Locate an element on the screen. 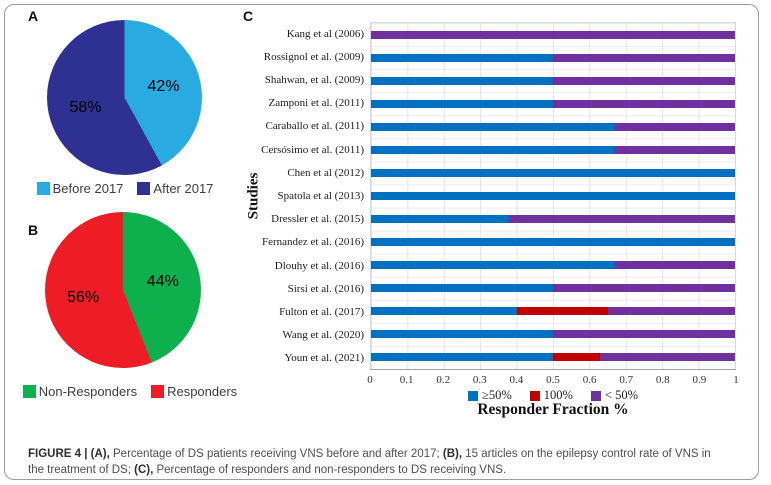 The image size is (771, 485). legend-label: Non-Responders is located at coordinates (88, 391).